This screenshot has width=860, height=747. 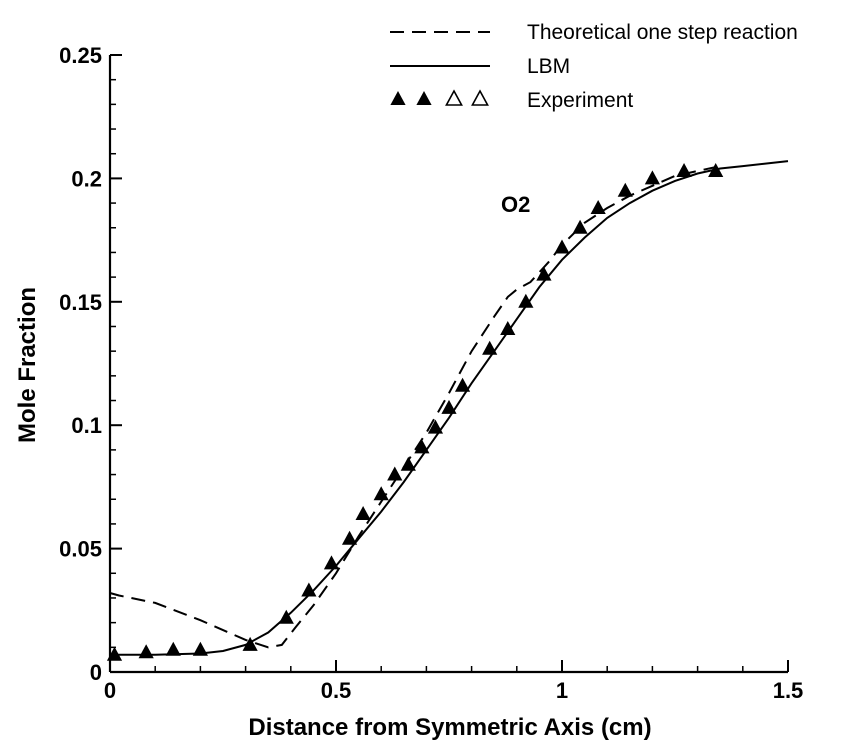 What do you see at coordinates (788, 690) in the screenshot?
I see `x-tick-label: 1.5` at bounding box center [788, 690].